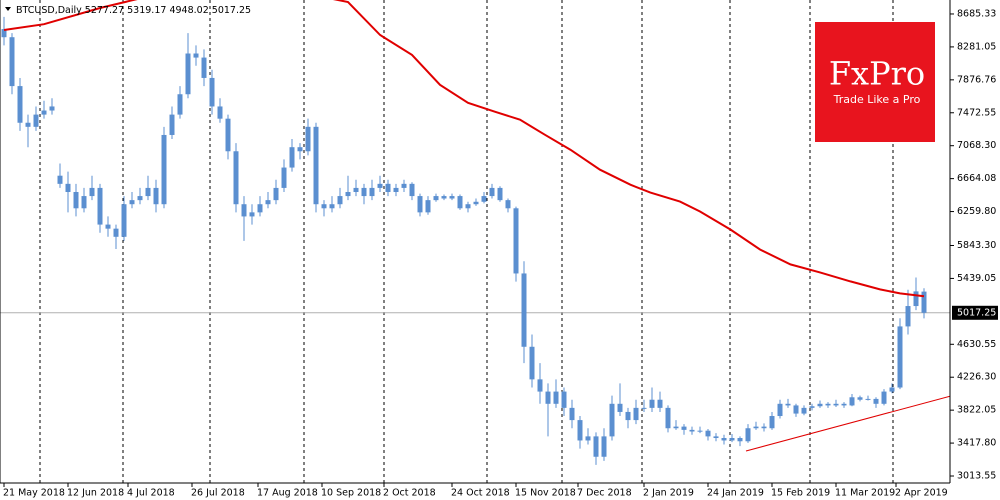 The width and height of the screenshot is (1000, 500). Describe the element at coordinates (976, 245) in the screenshot. I see `y-tick-label: 5843.30` at that location.